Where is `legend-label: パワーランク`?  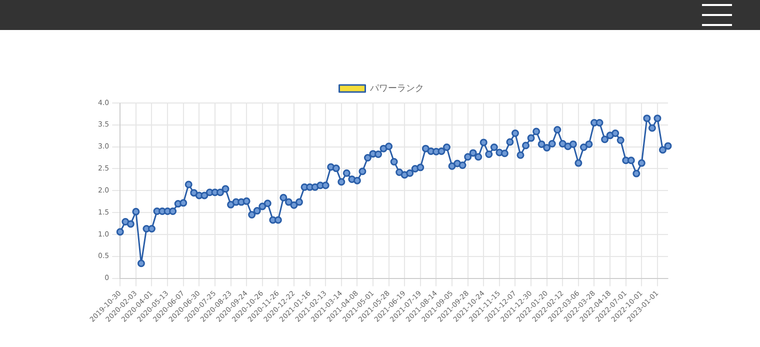
legend-label: パワーランク is located at coordinates (396, 89).